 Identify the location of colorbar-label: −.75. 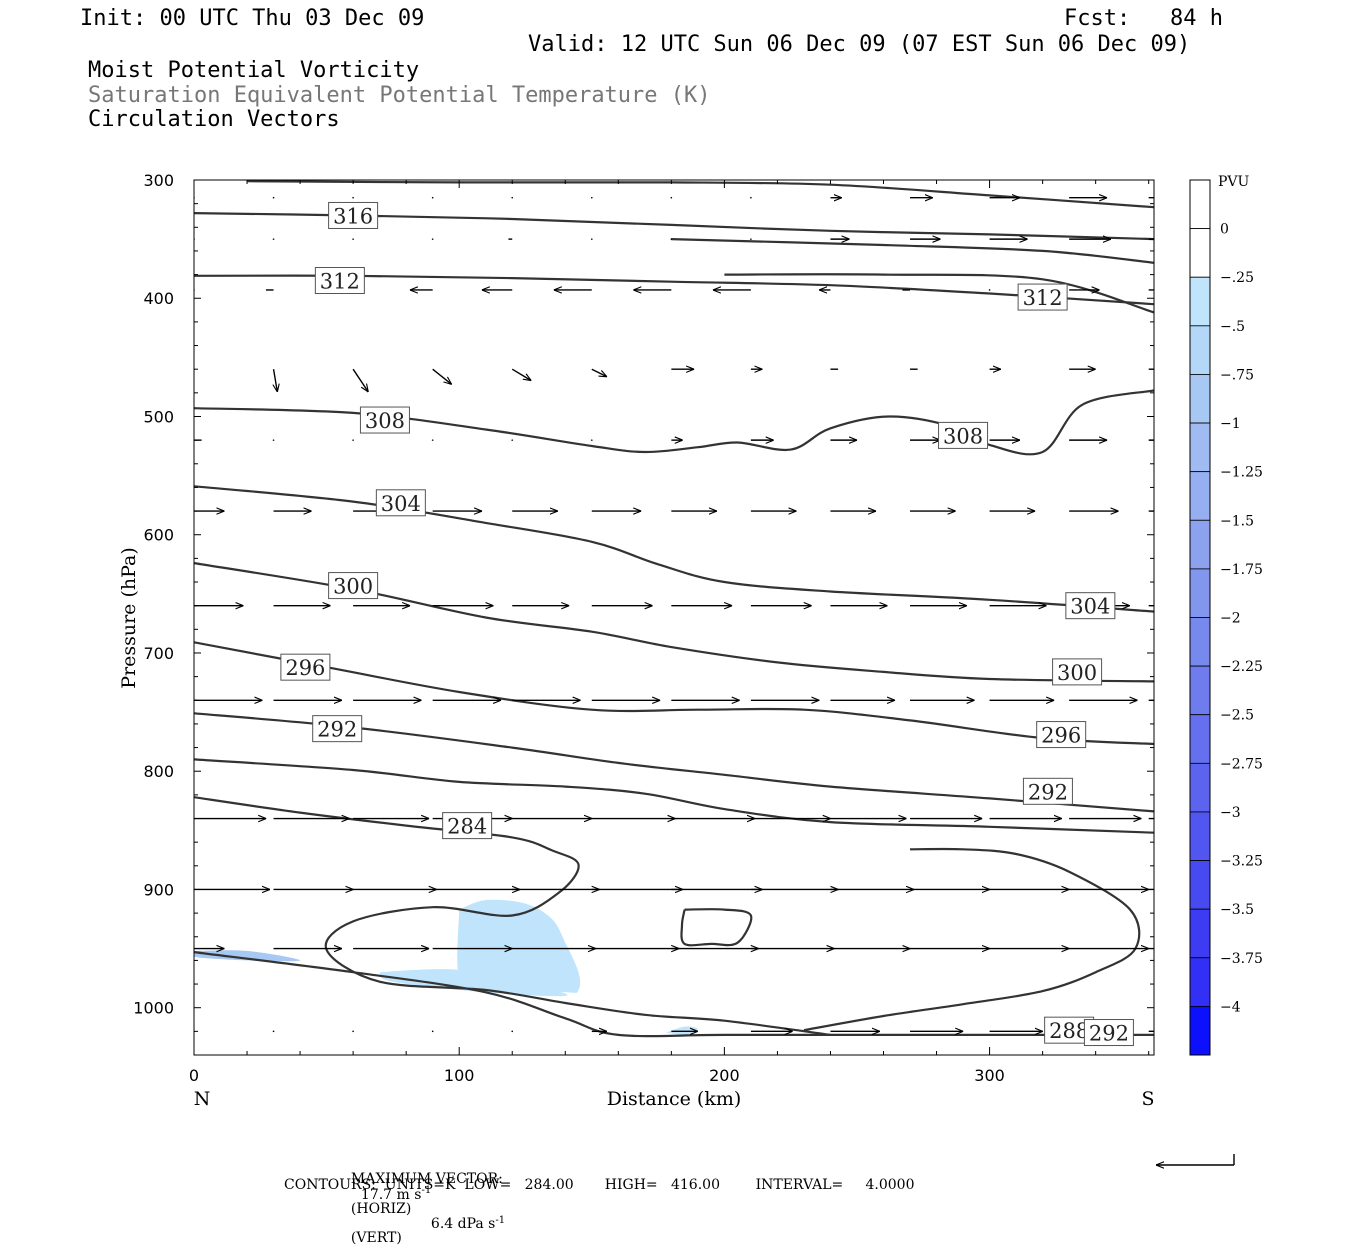
(1237, 375).